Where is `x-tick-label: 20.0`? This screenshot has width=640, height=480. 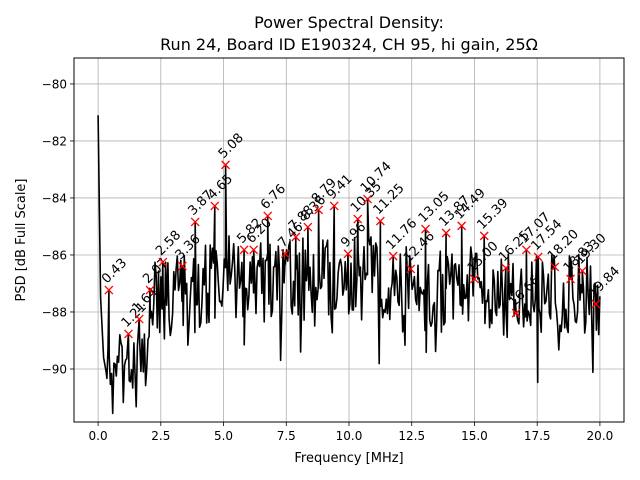
x-tick-label: 20.0 is located at coordinates (600, 436).